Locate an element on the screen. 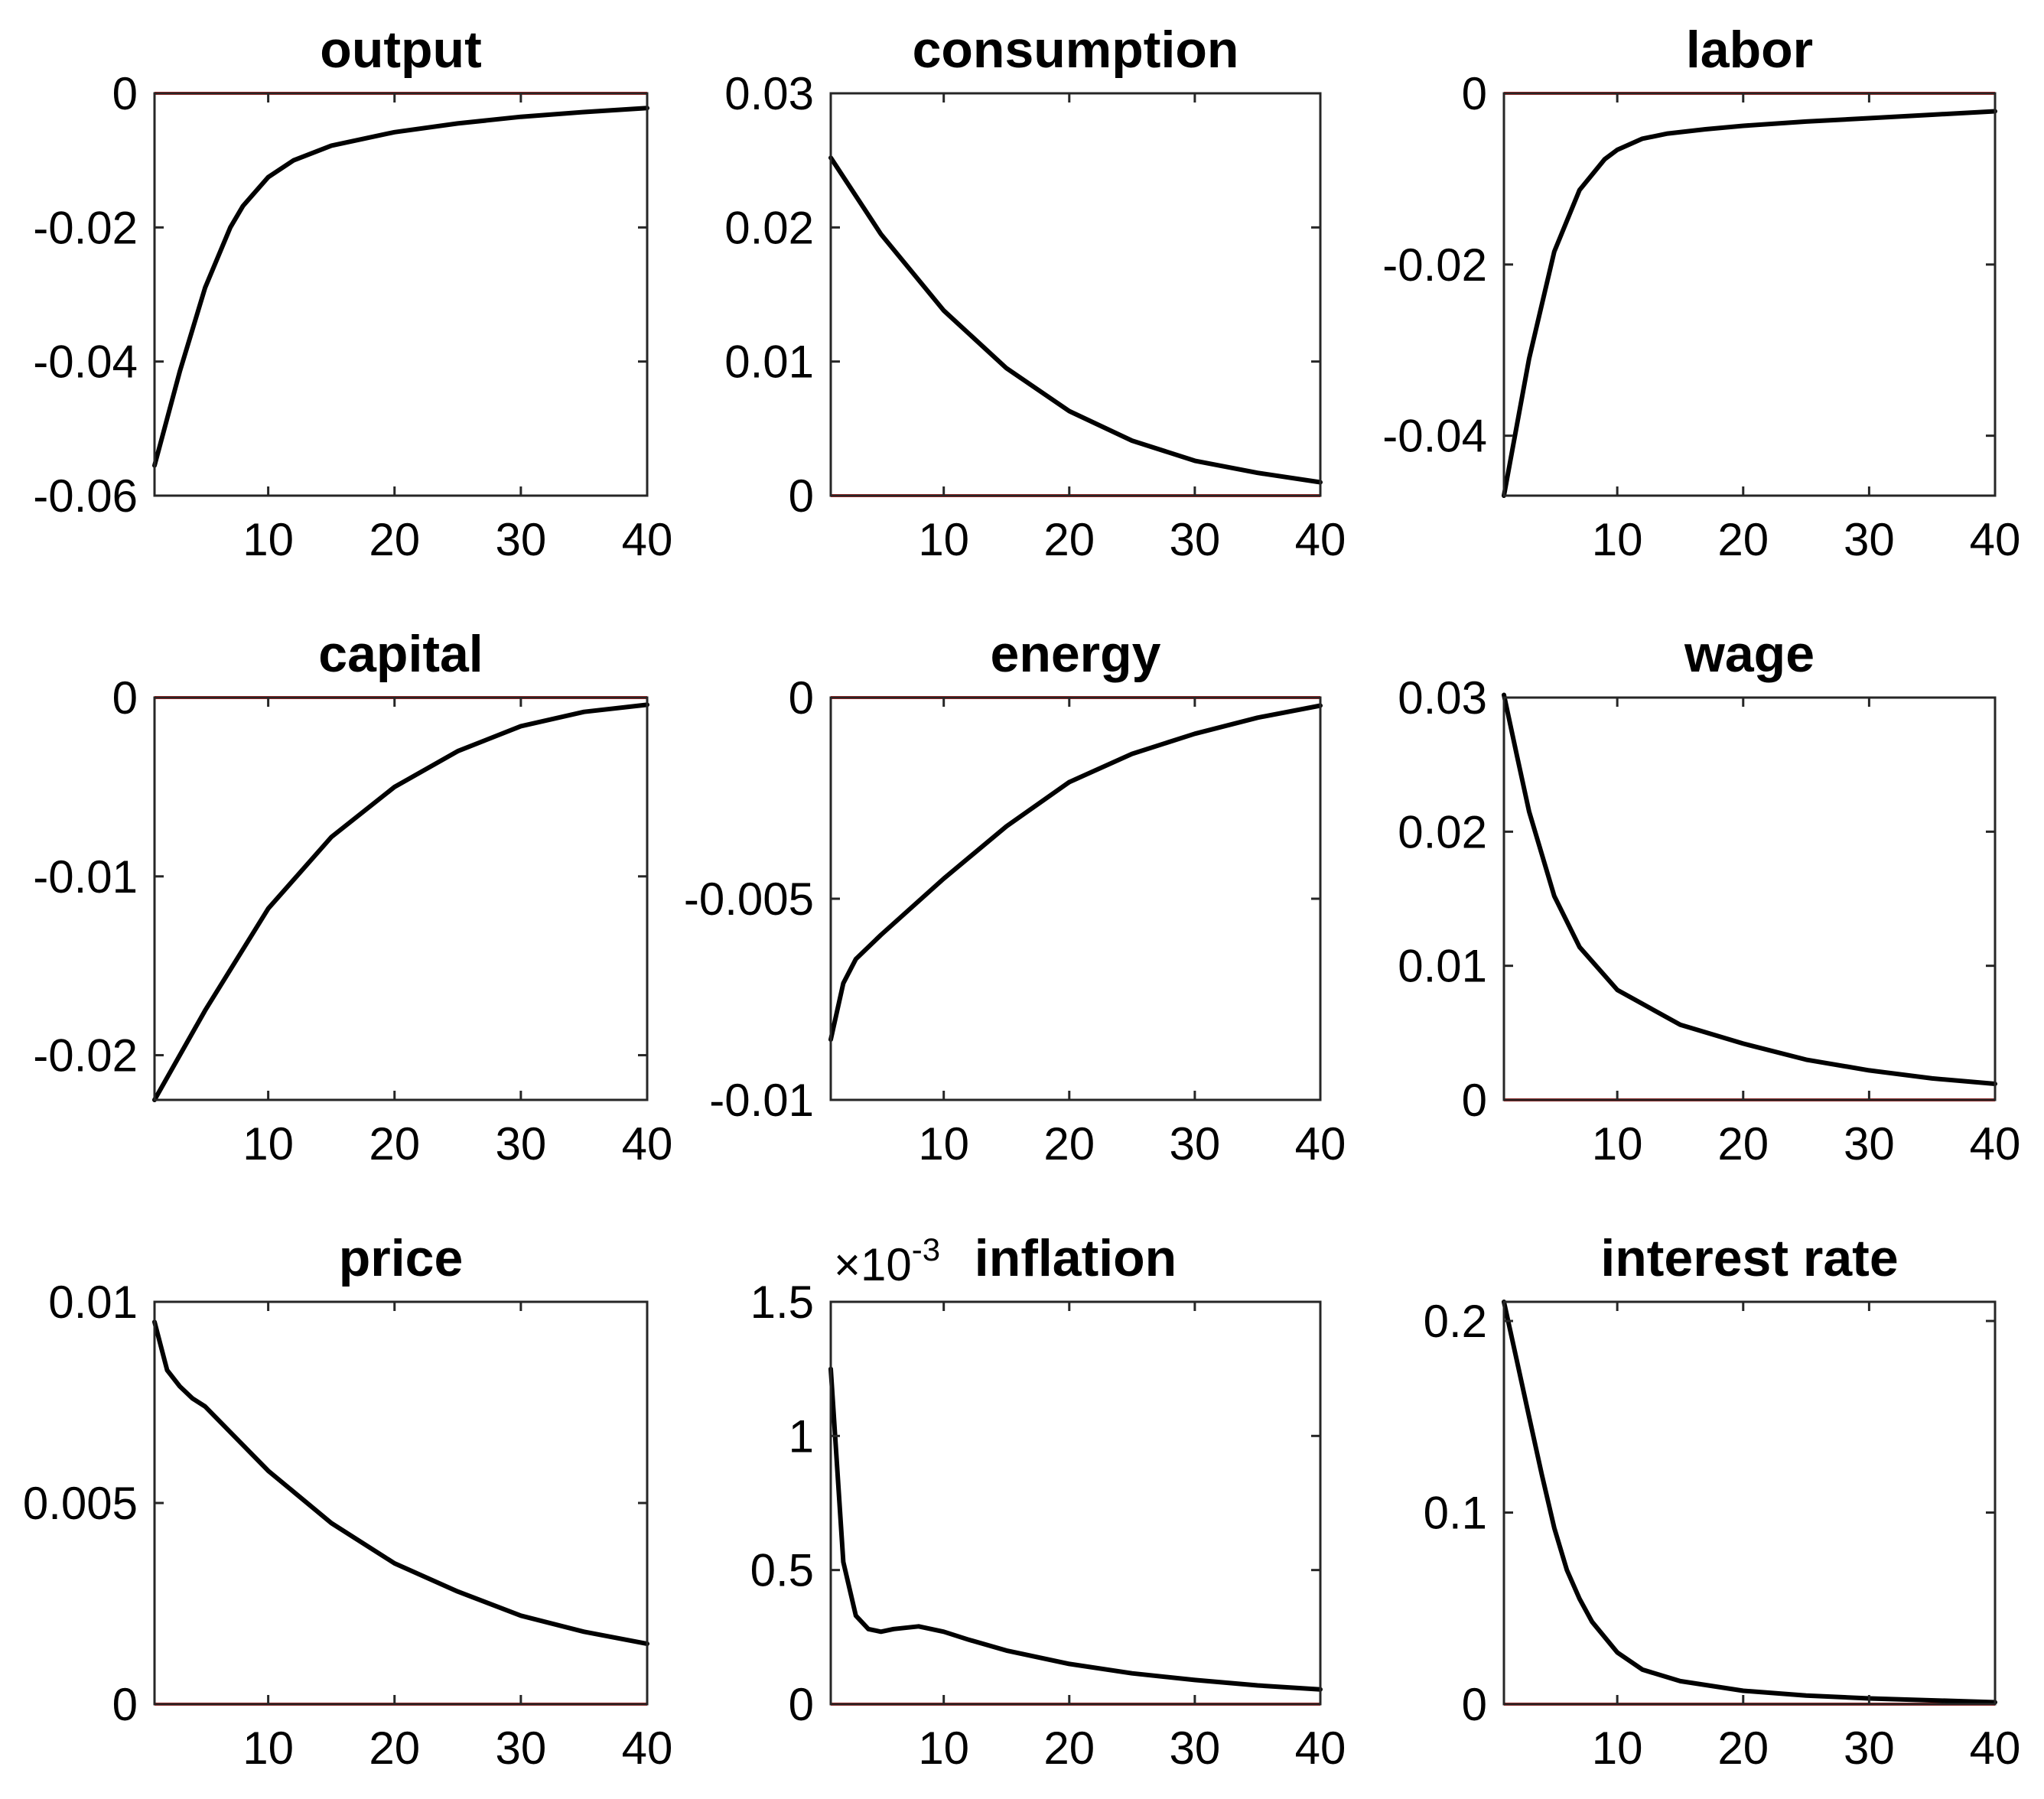 The height and width of the screenshot is (1799, 2044). panel-consumption: 10 20 30 40 0.03 0.02 0.01 0 consumption is located at coordinates (1035, 293).